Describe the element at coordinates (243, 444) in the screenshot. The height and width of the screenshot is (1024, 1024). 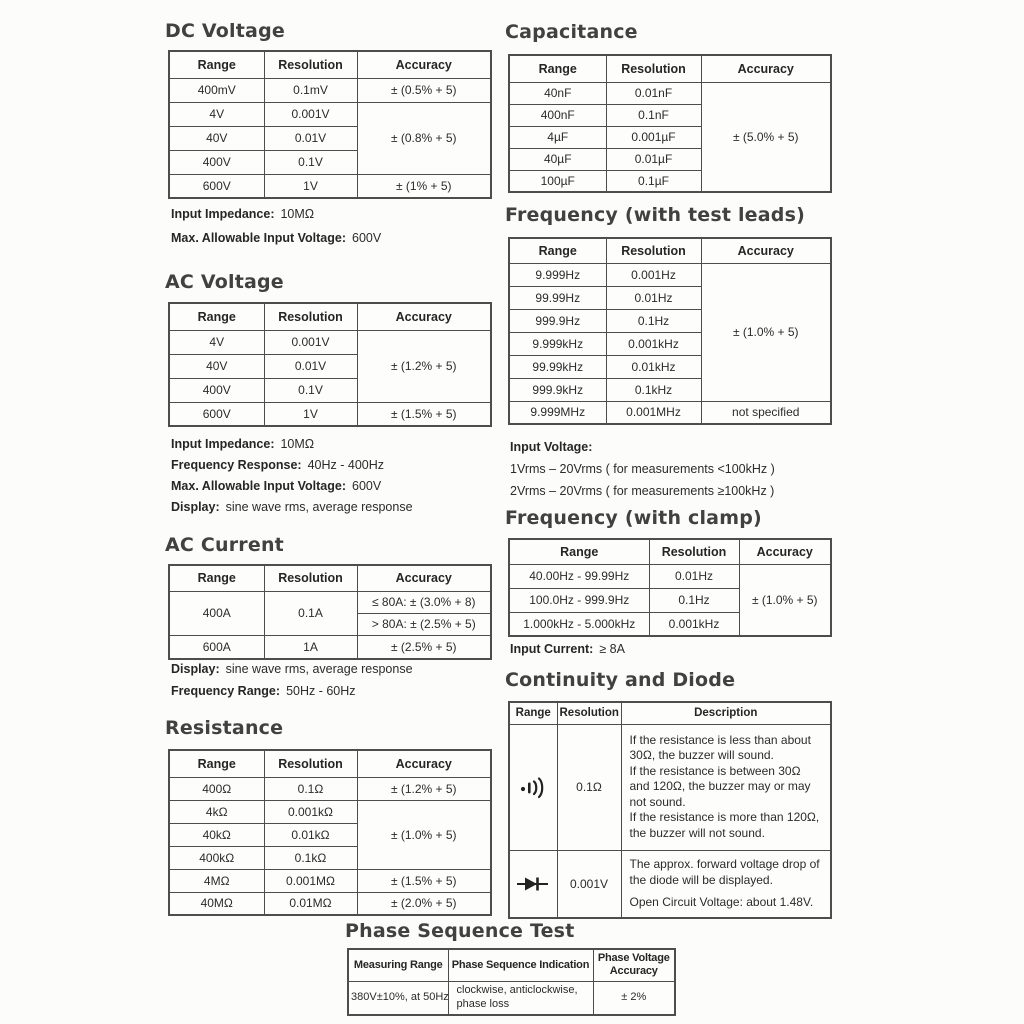
I see `note-line: Input Impedance: 10MΩ` at that location.